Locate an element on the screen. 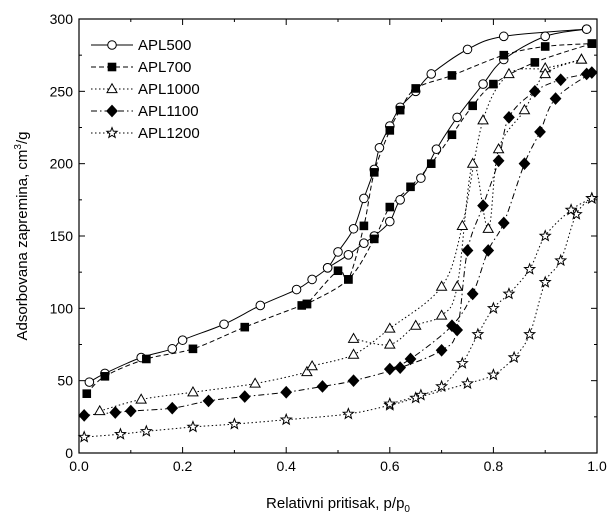  y-tick-label: 300 is located at coordinates (62, 19).